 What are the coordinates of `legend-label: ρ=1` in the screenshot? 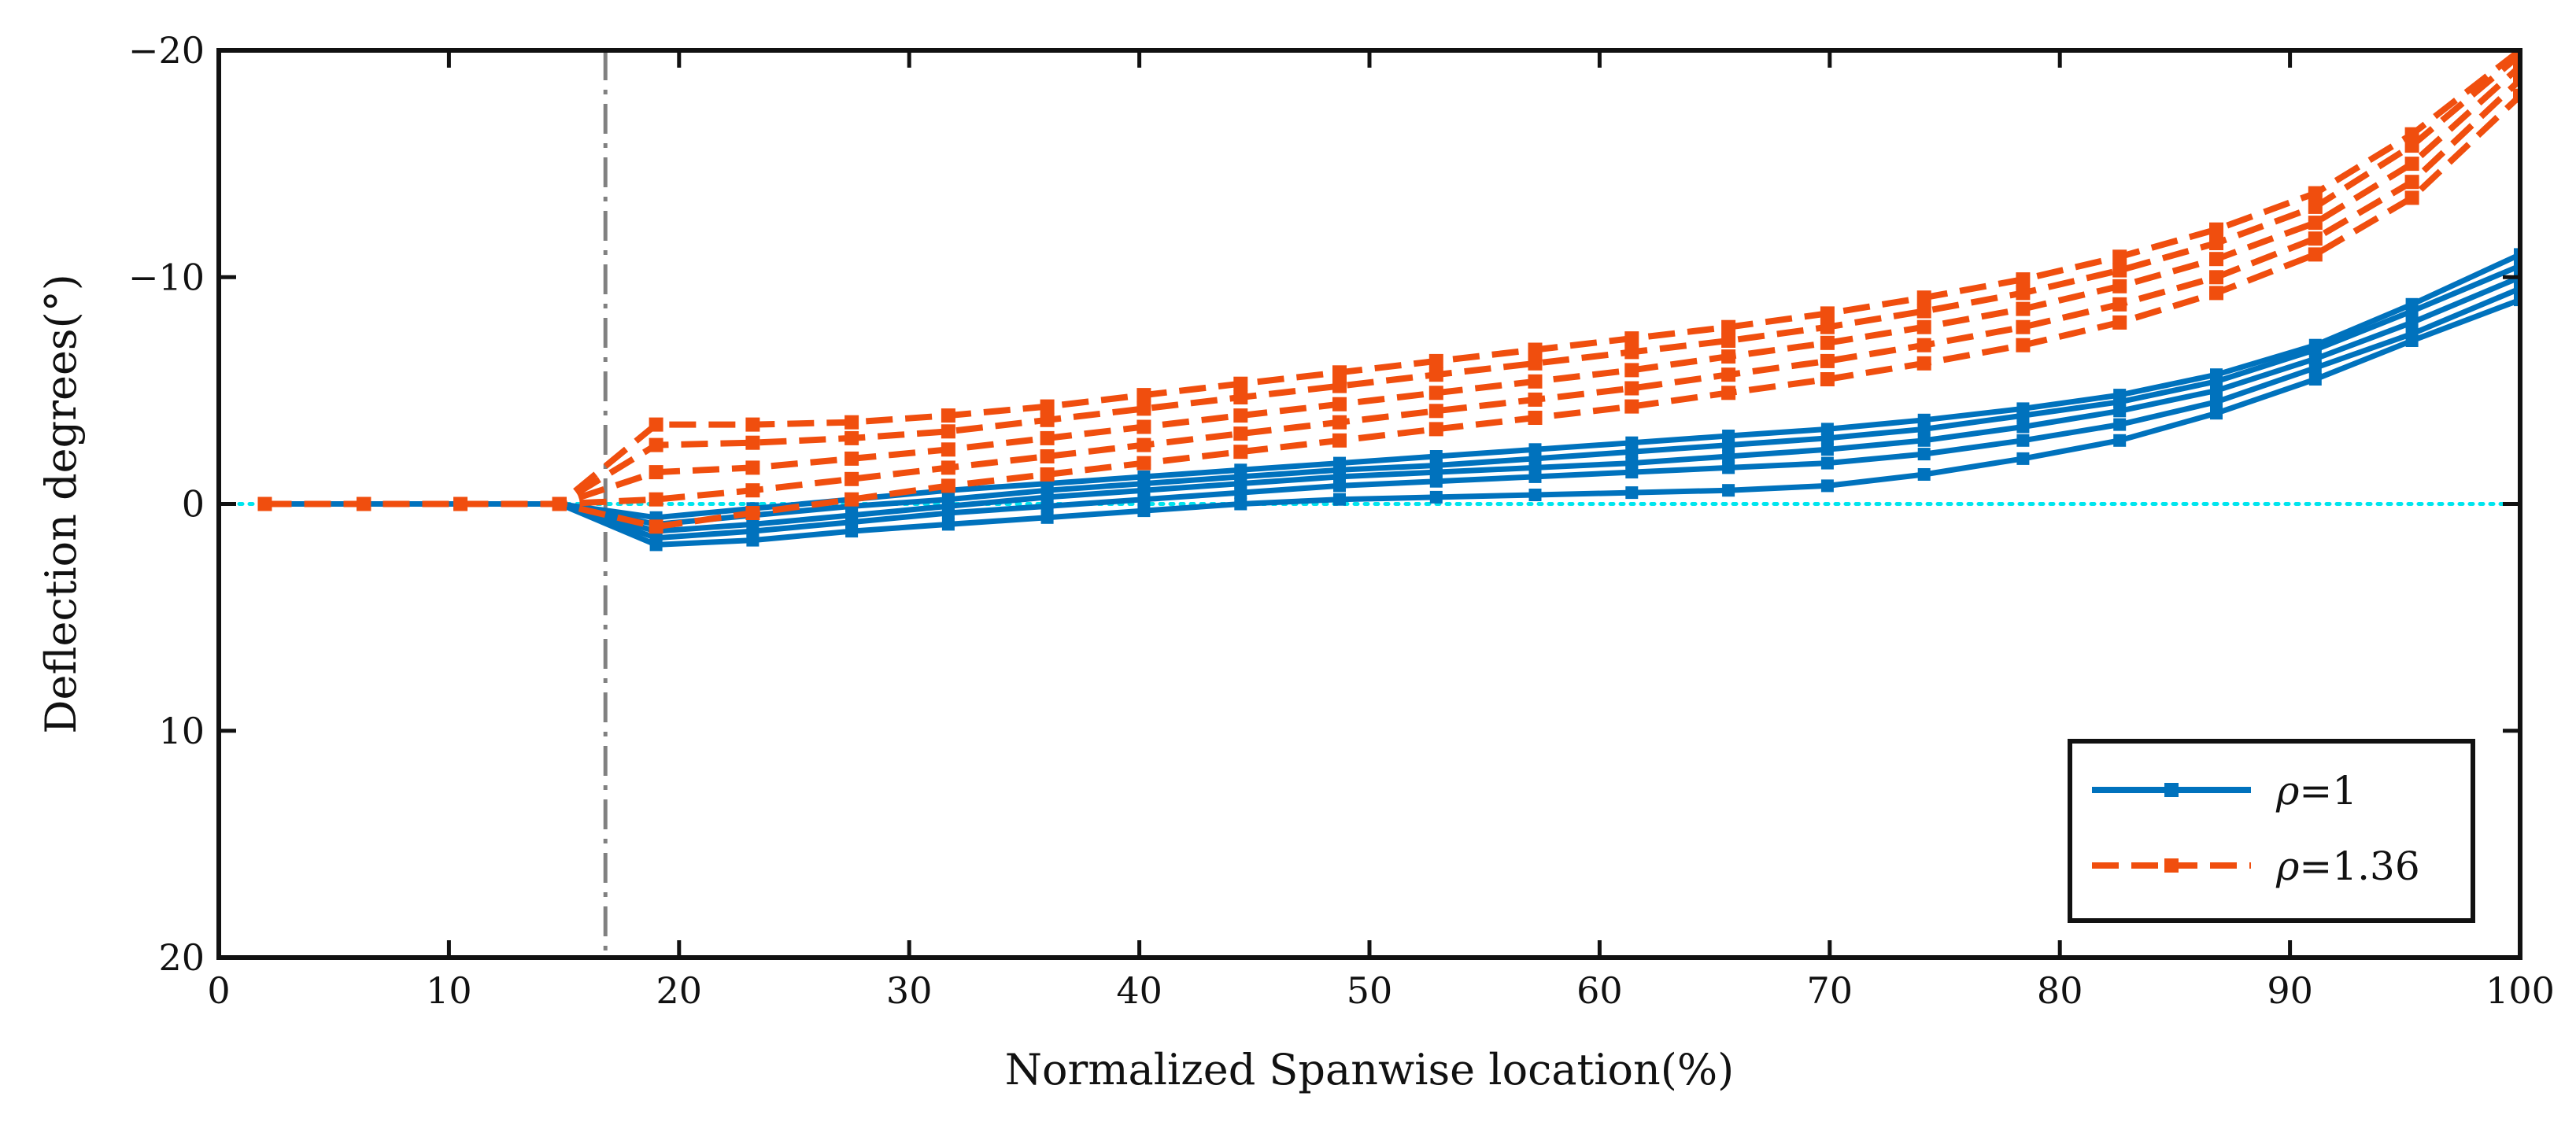 It's located at (2316, 791).